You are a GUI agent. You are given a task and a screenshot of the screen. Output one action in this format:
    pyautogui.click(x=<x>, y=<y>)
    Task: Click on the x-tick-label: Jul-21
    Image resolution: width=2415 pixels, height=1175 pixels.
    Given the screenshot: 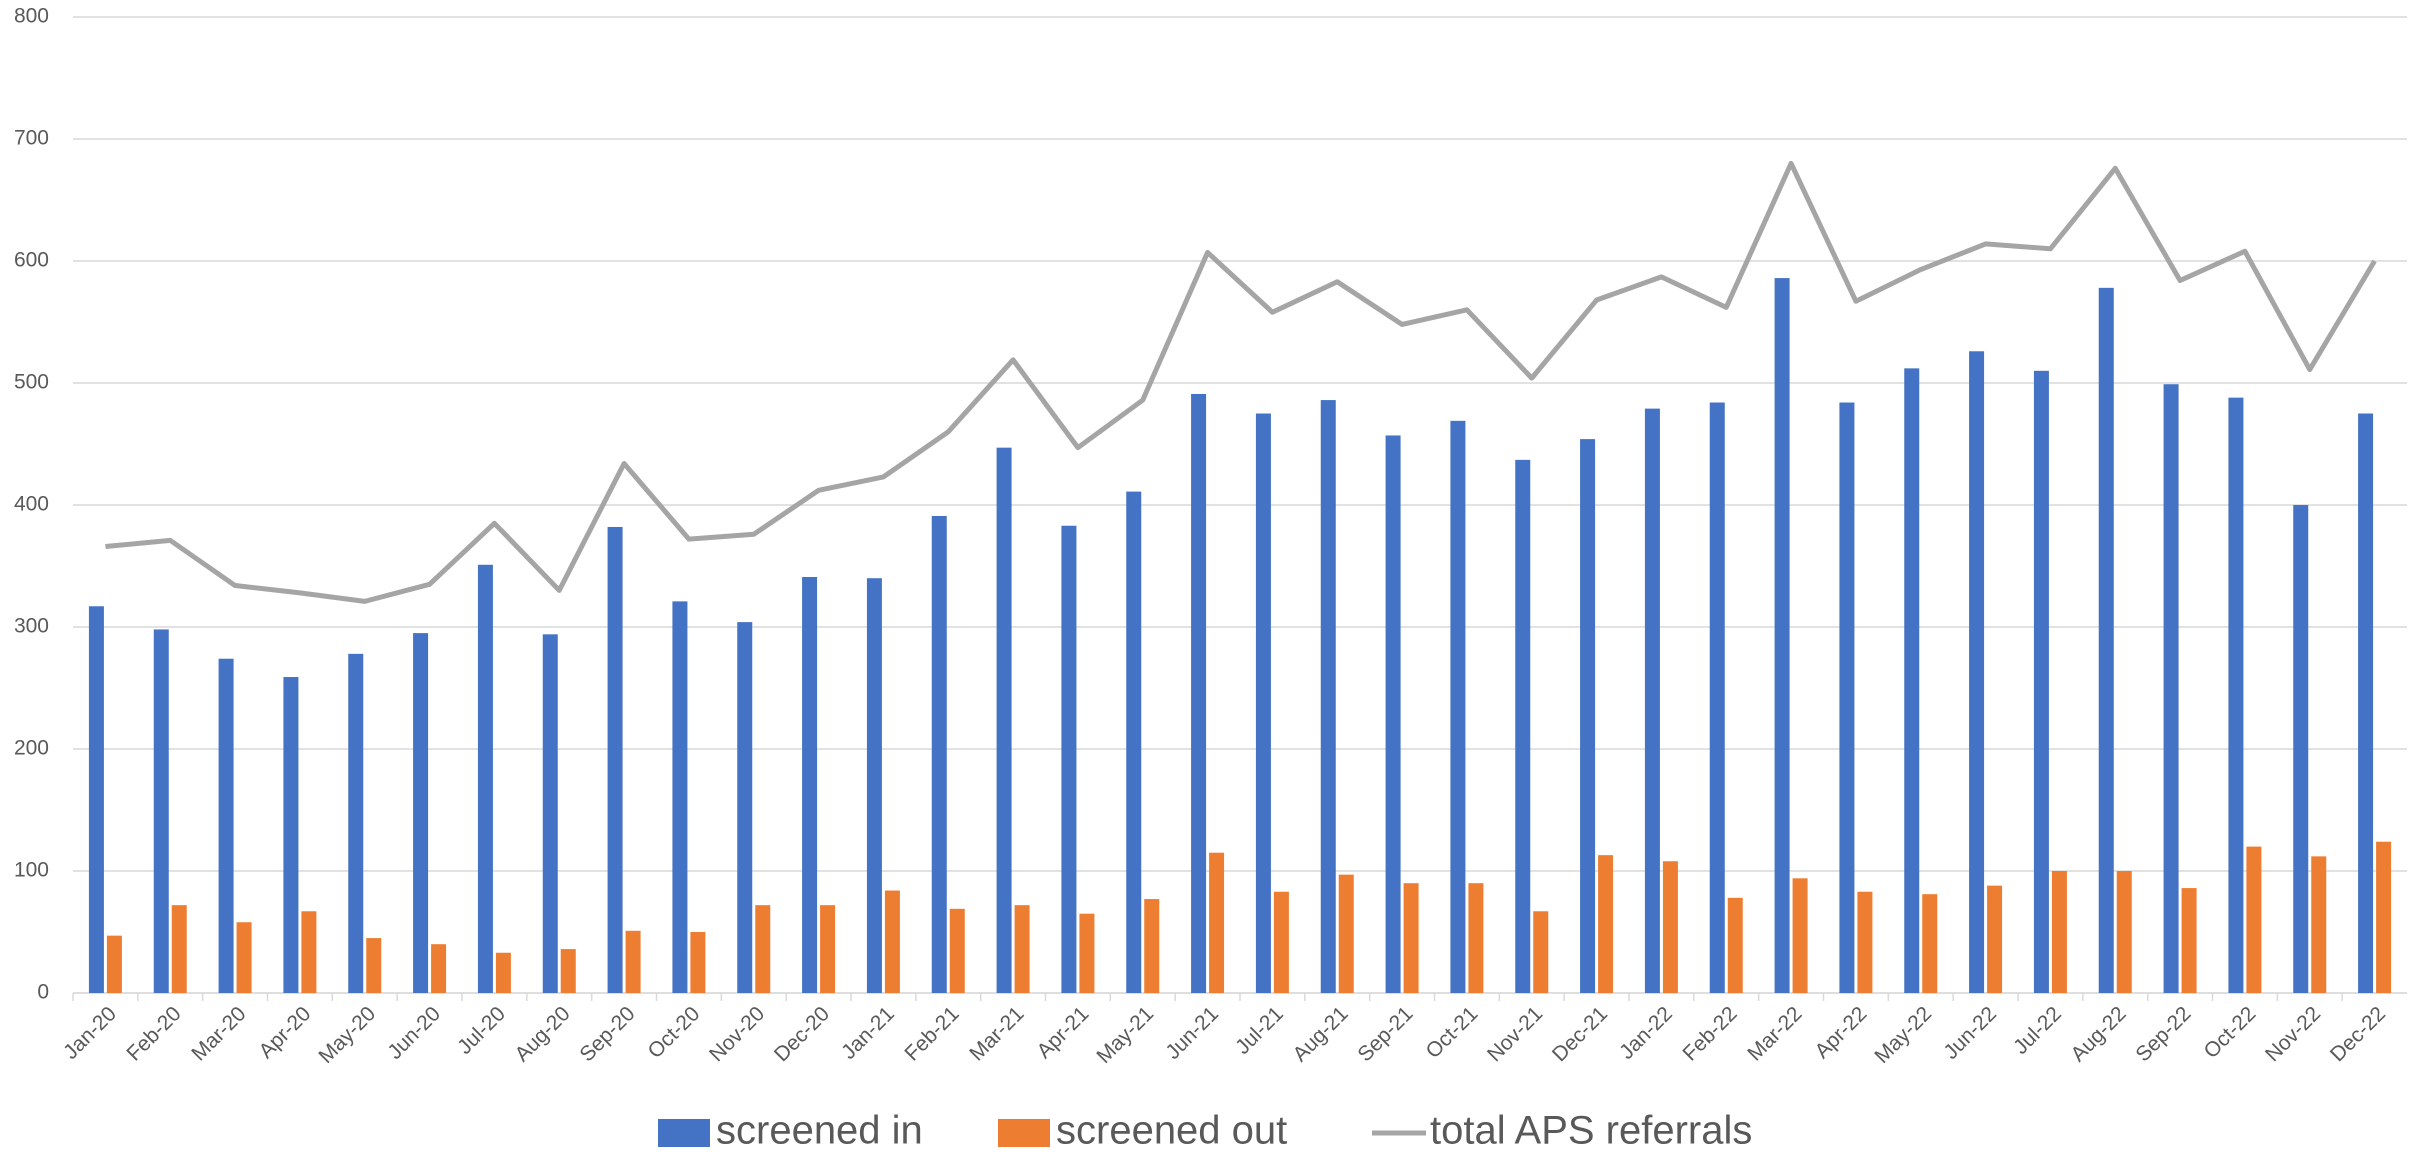 What is the action you would take?
    pyautogui.click(x=1259, y=1030)
    